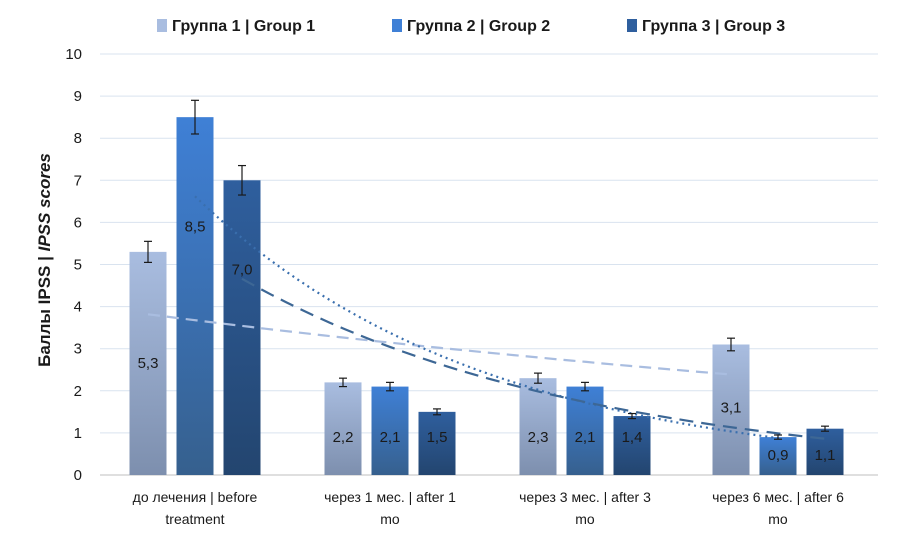 This screenshot has width=900, height=550. I want to click on y-tick-label: 10, so click(73, 54).